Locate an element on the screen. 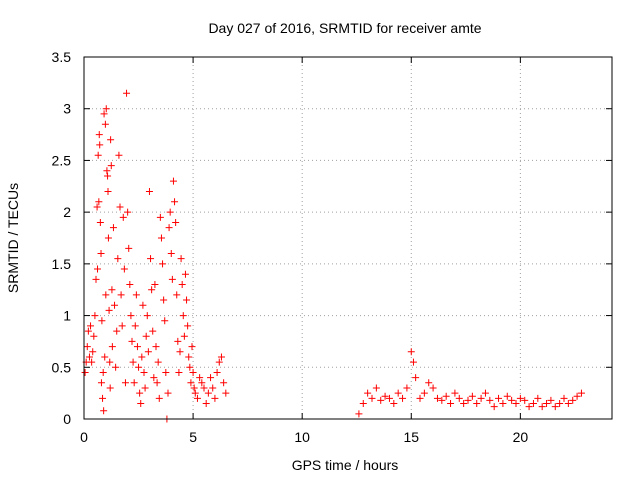 The image size is (640, 480). y-tick-label: 2 is located at coordinates (67, 212).